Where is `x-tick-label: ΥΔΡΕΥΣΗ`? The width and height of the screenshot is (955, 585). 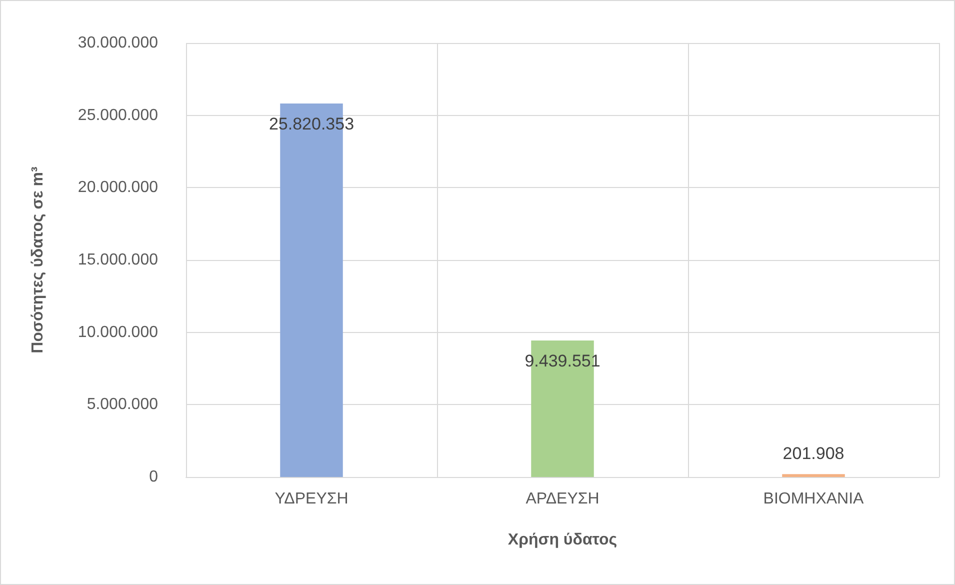 x-tick-label: ΥΔΡΕΥΣΗ is located at coordinates (311, 499).